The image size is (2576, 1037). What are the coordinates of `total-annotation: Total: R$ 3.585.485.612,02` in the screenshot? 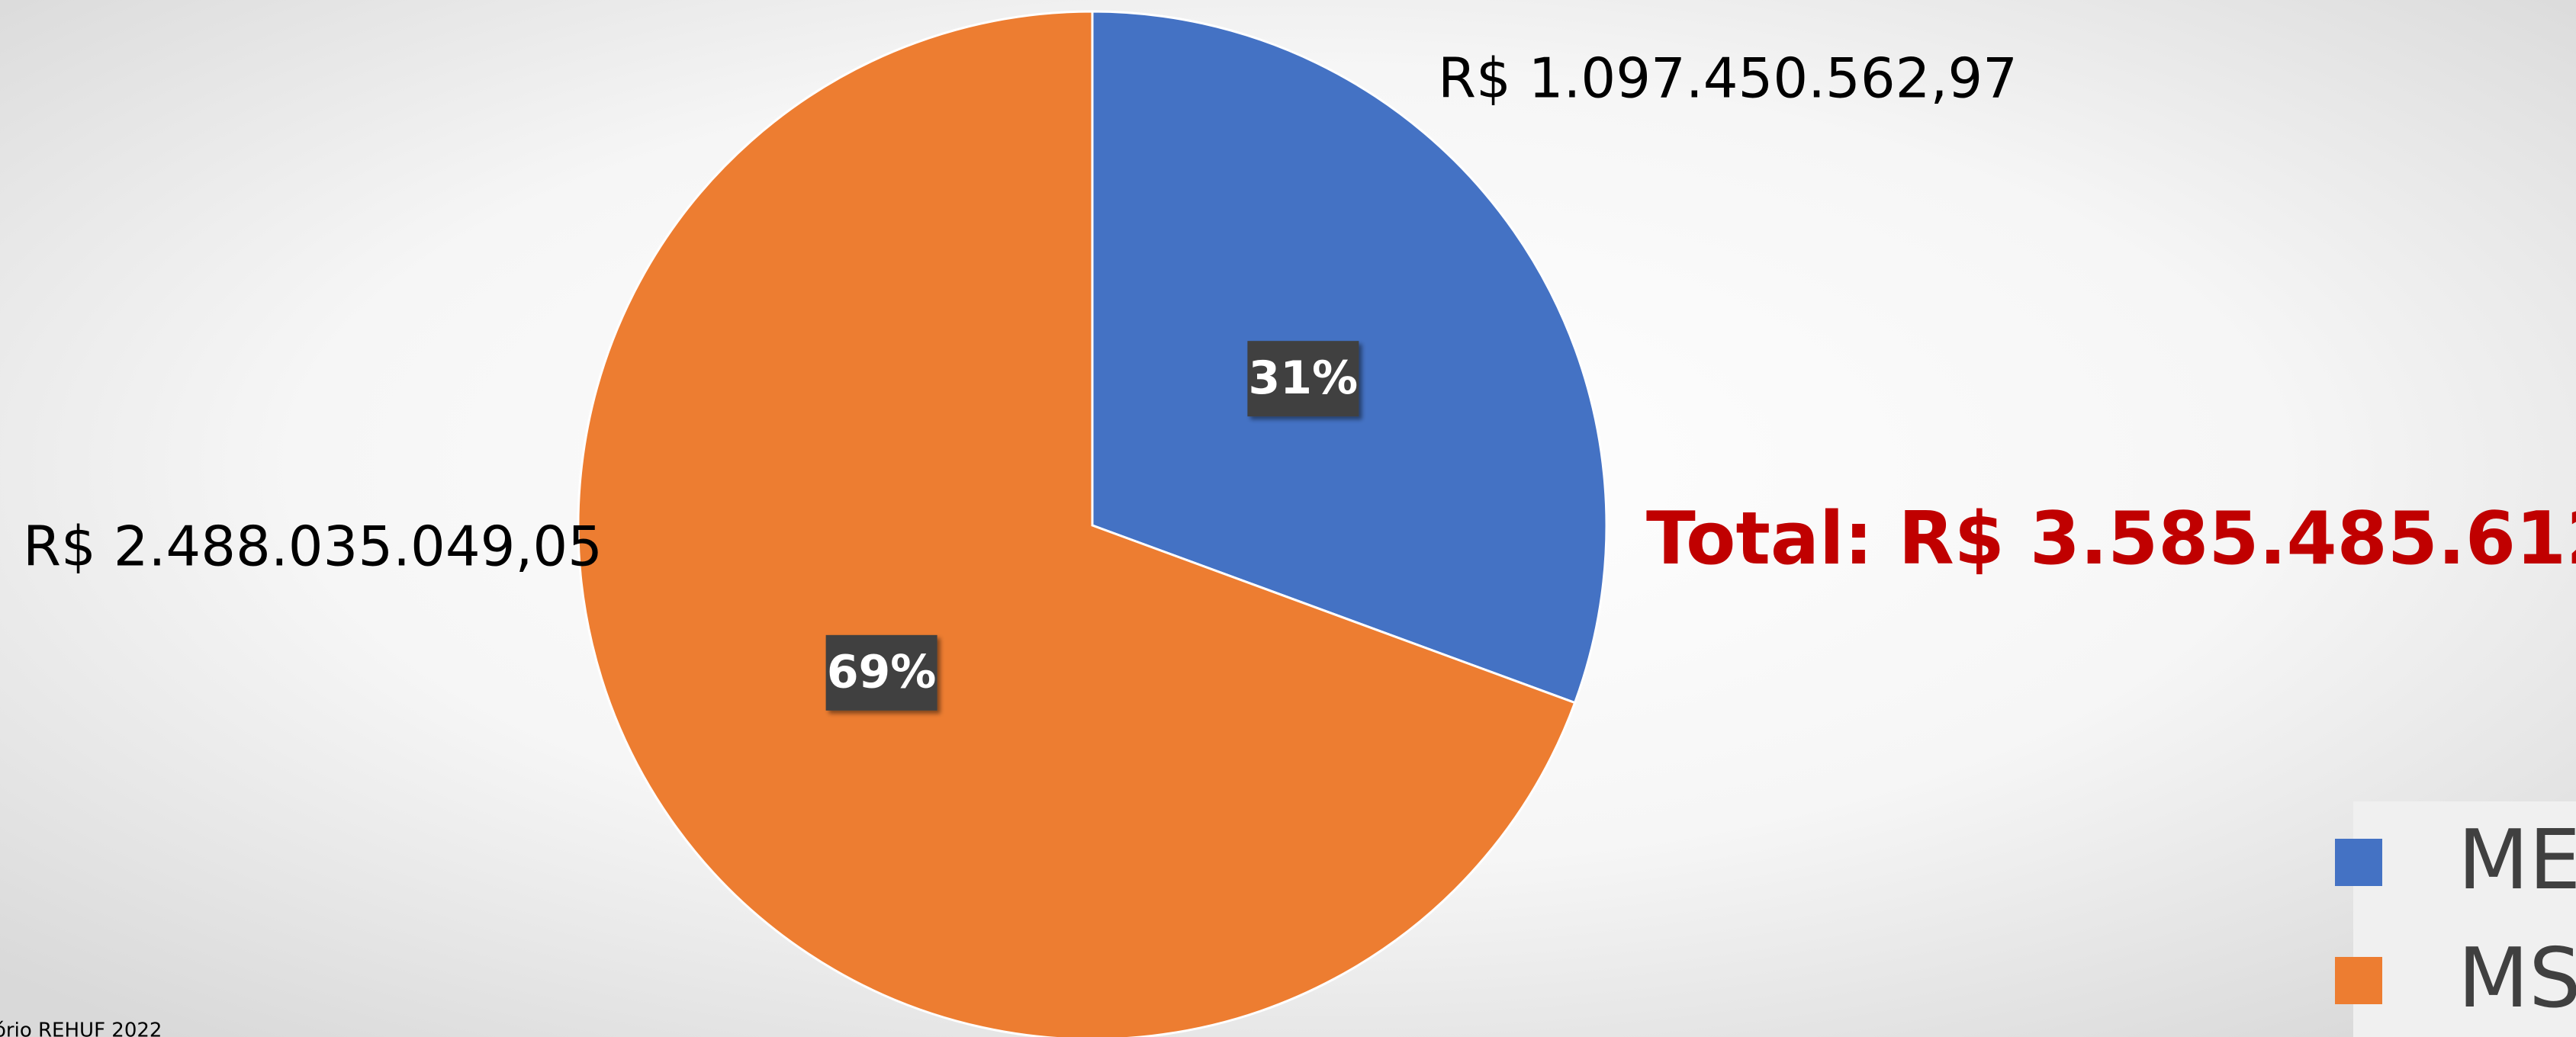 It's located at (2111, 539).